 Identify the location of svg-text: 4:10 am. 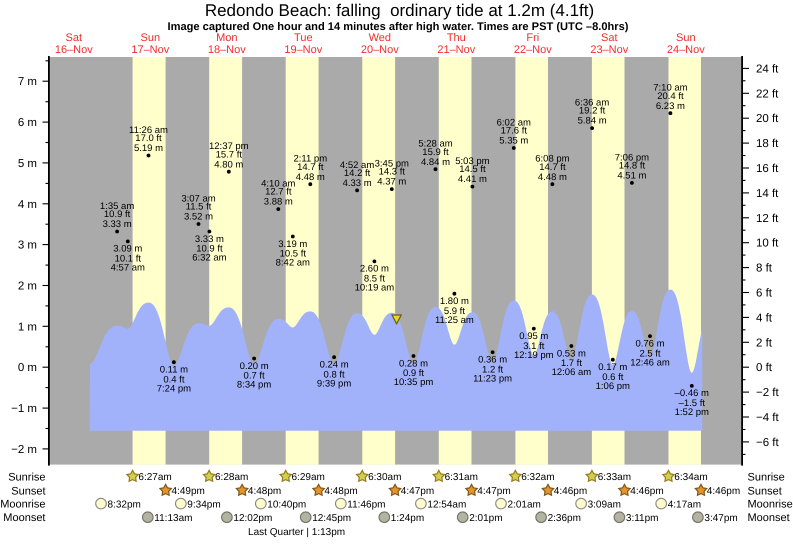
(278, 184).